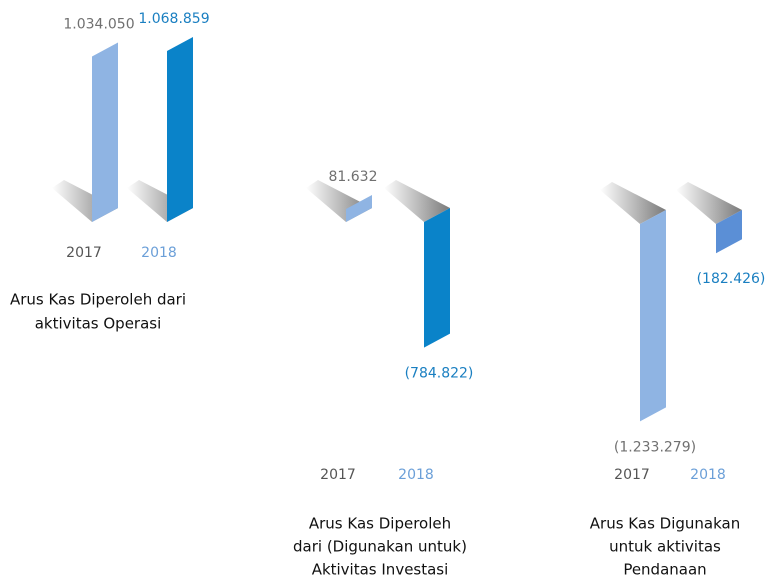 Image resolution: width=769 pixels, height=576 pixels. What do you see at coordinates (665, 547) in the screenshot?
I see `chart-title: untuk aktivitas` at bounding box center [665, 547].